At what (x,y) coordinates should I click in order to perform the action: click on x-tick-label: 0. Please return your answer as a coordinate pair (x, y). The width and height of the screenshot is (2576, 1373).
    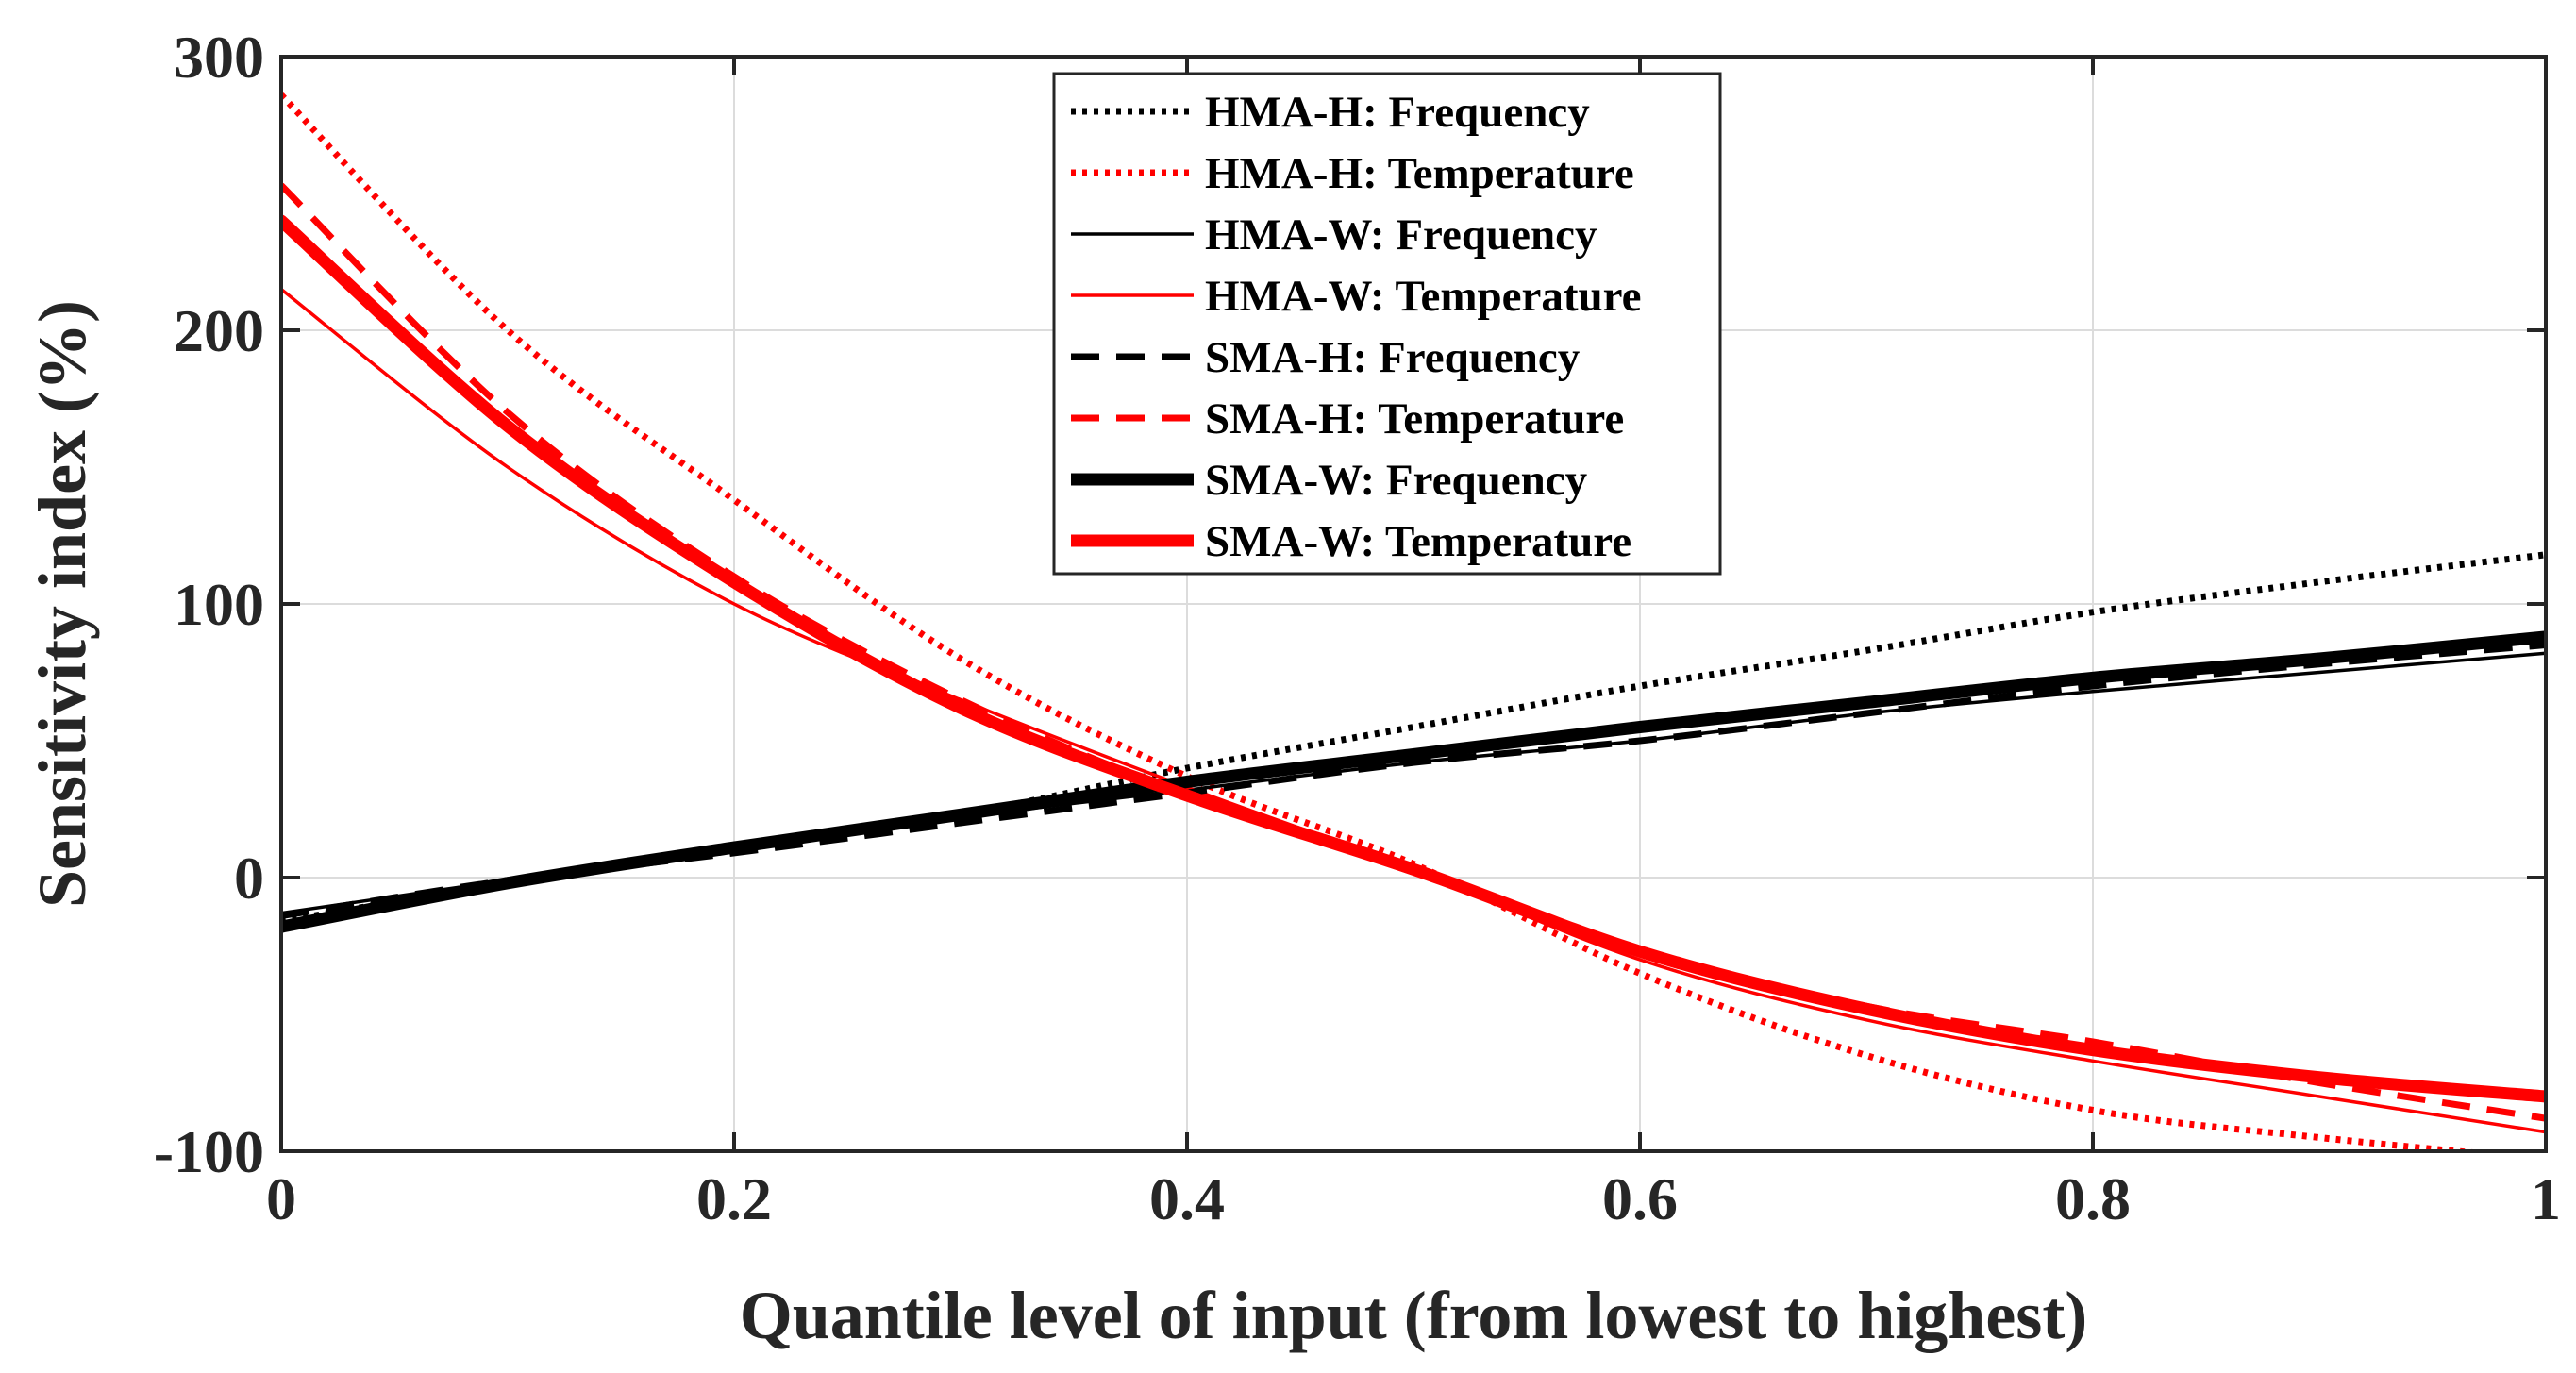
    Looking at the image, I should click on (281, 1198).